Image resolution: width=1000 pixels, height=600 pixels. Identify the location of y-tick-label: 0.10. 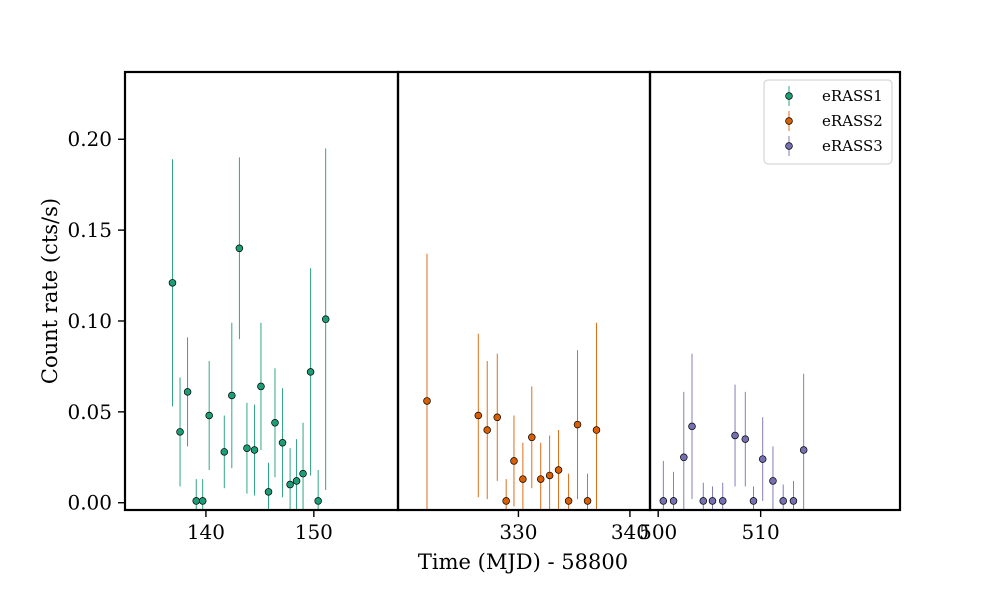
(89, 321).